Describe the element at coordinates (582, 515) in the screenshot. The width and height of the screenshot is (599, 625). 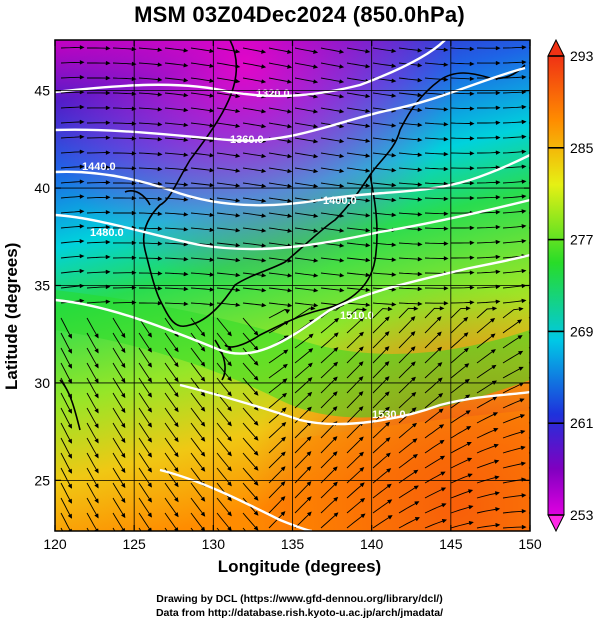
I see `colorbar-tick-label: 253` at that location.